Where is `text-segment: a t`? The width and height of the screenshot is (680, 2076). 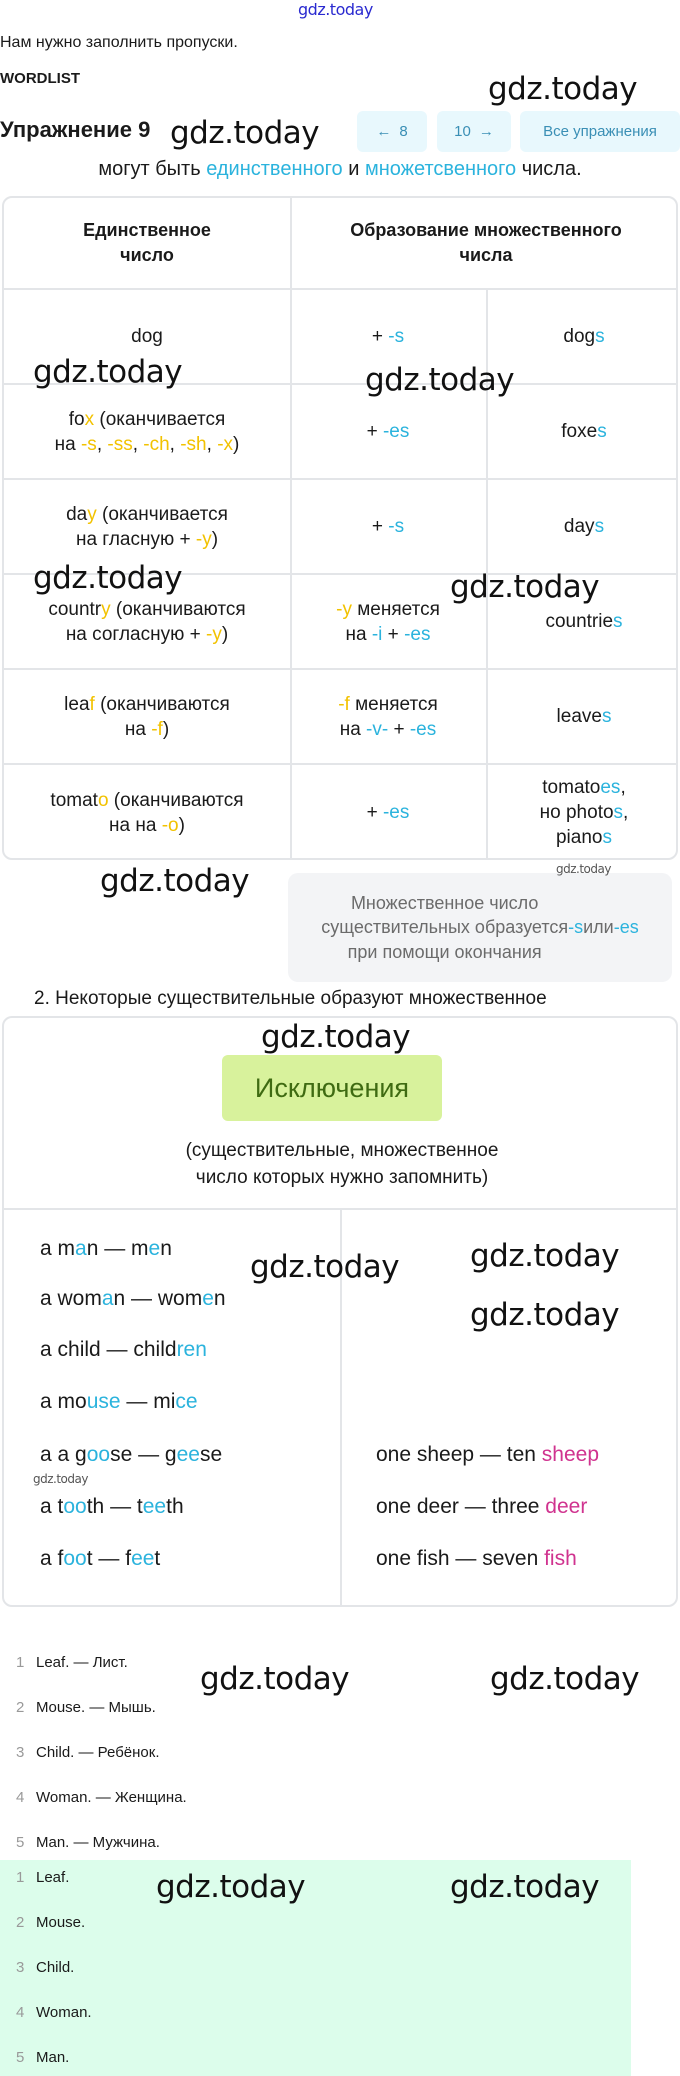 text-segment: a t is located at coordinates (52, 1506).